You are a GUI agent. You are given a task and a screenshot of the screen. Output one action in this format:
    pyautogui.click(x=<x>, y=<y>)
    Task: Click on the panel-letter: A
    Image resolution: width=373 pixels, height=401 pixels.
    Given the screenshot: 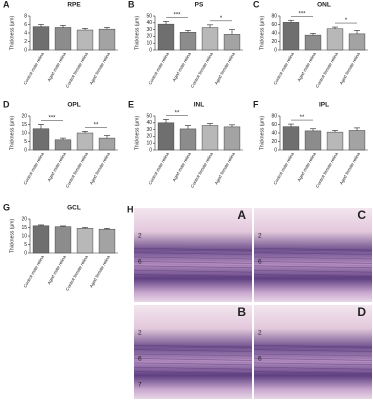 What is the action you would take?
    pyautogui.click(x=6, y=4)
    